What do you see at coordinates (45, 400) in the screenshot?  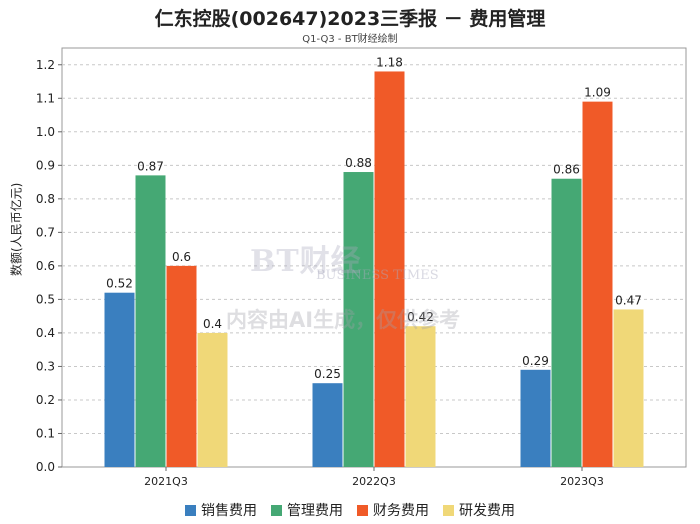 I see `y-tick-label: 0.2` at bounding box center [45, 400].